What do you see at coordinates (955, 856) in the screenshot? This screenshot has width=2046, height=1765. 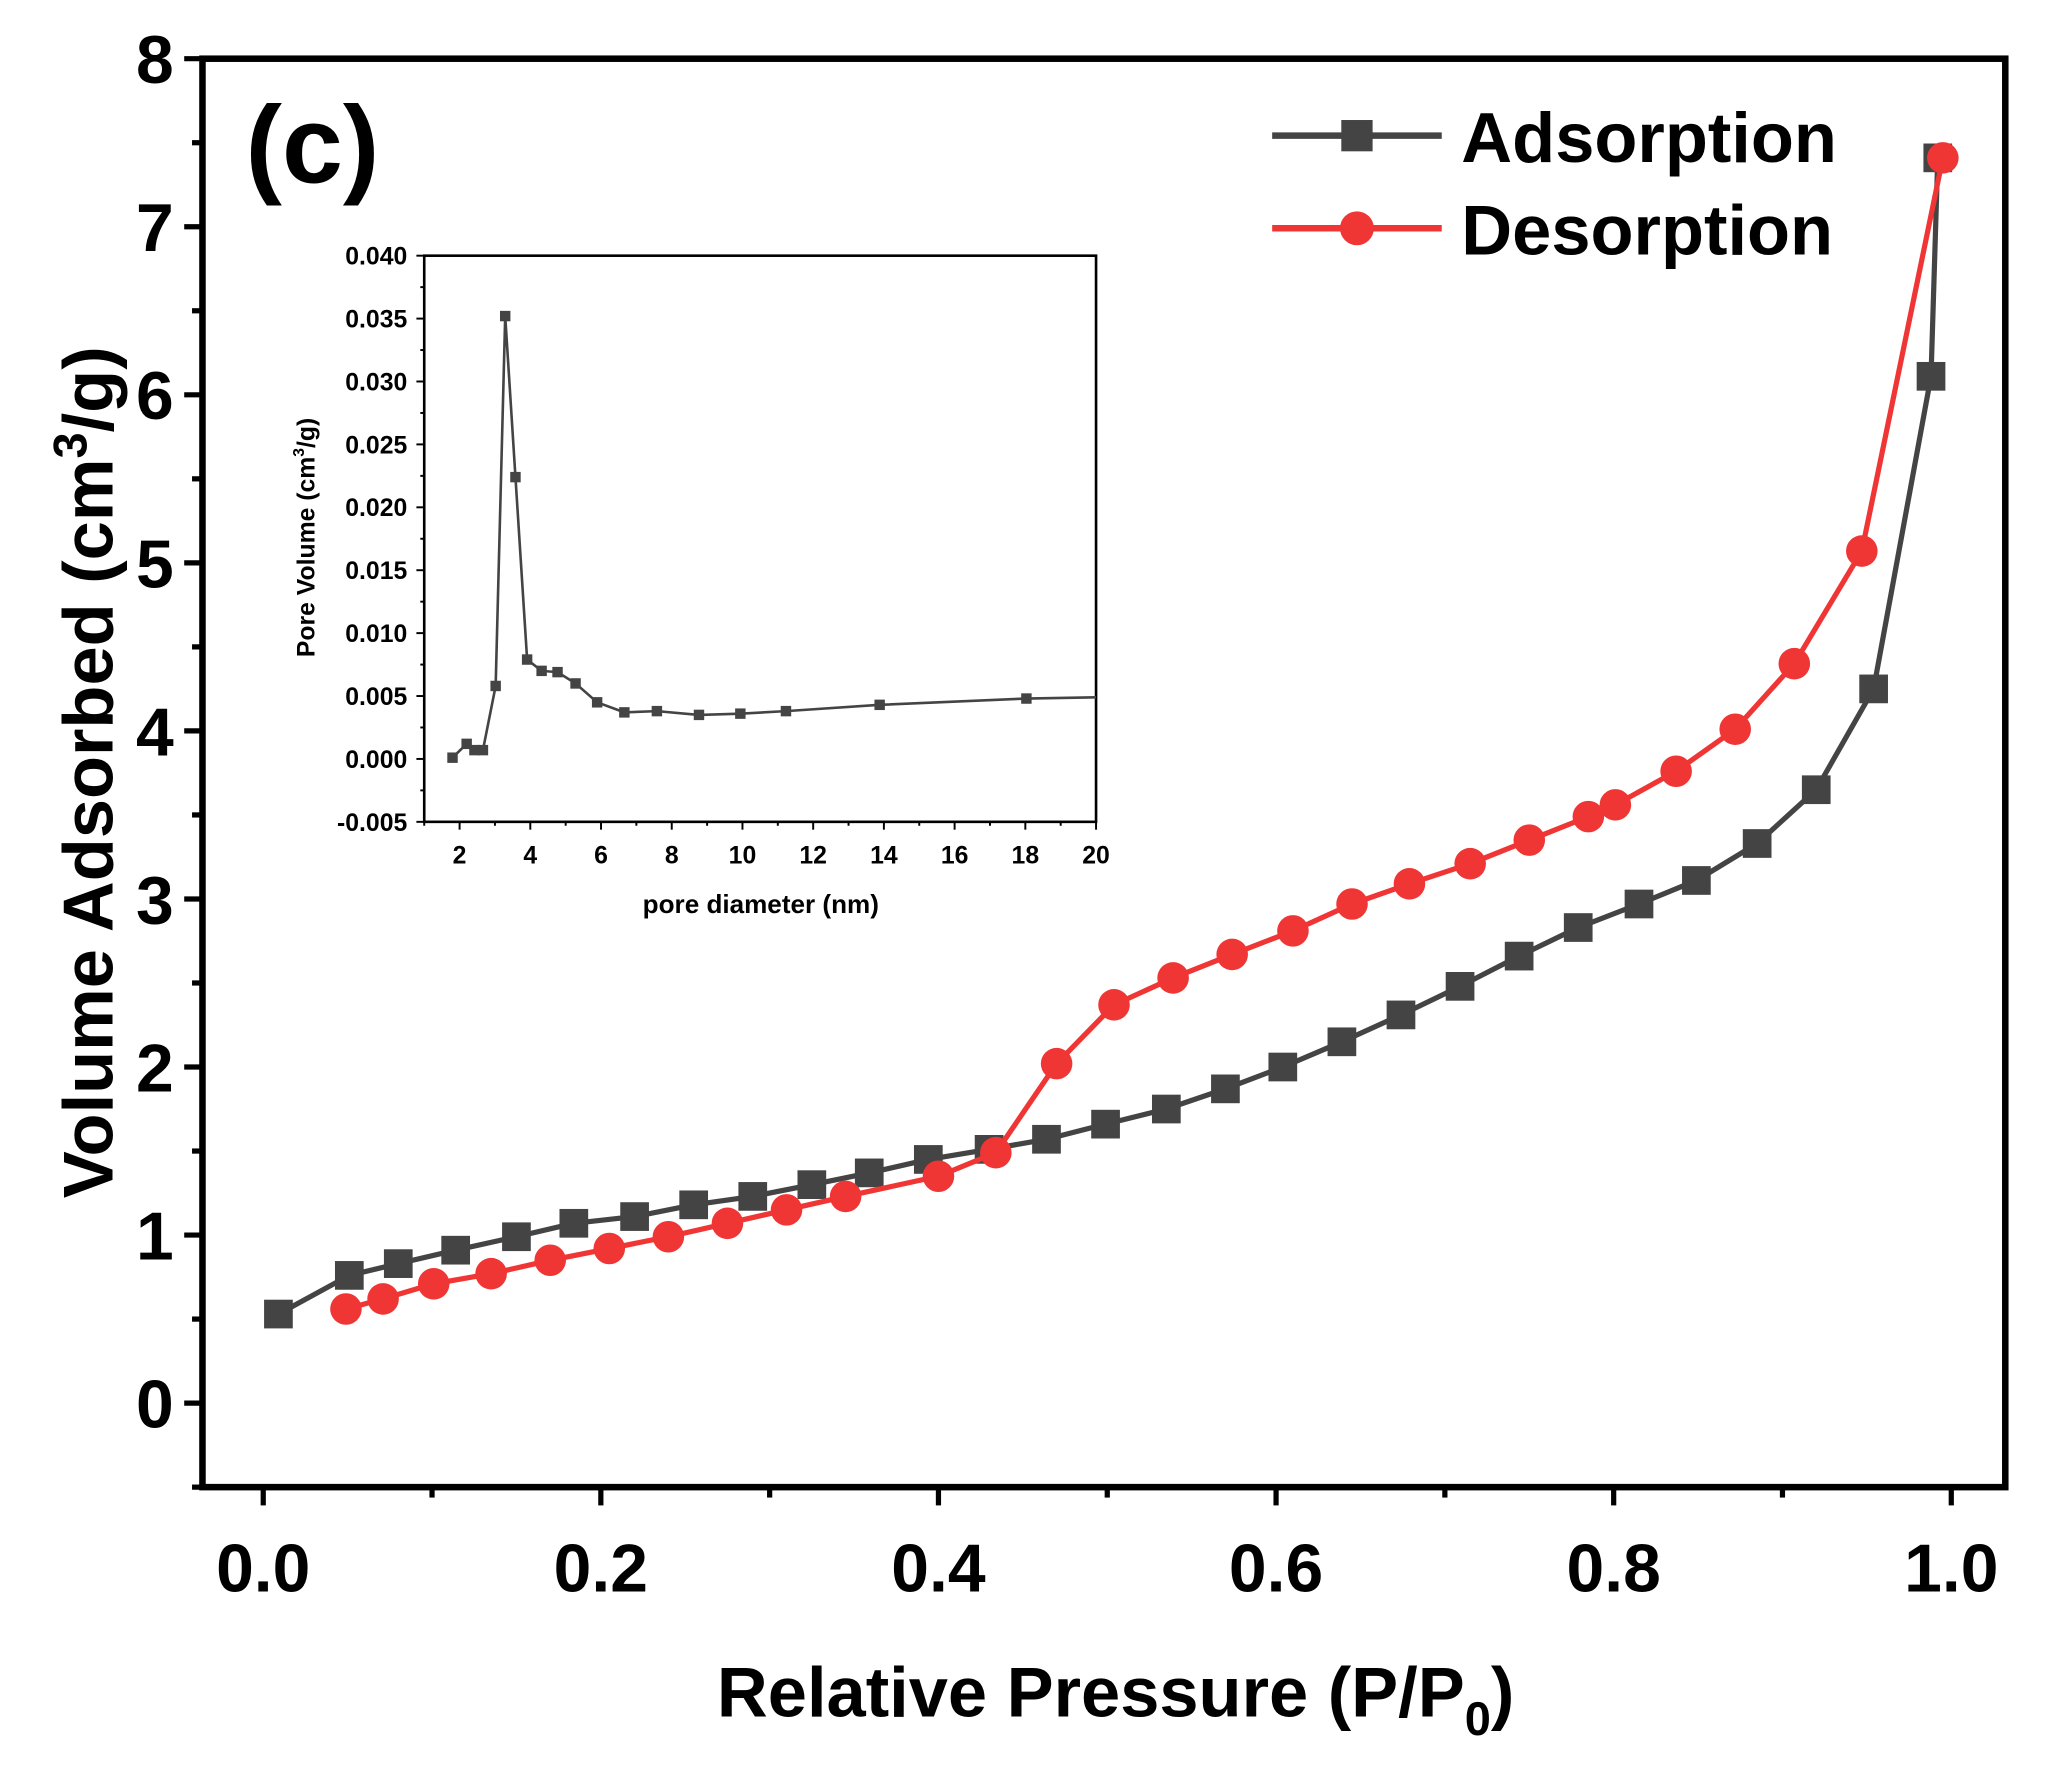 I see `x-tick-label: 16` at bounding box center [955, 856].